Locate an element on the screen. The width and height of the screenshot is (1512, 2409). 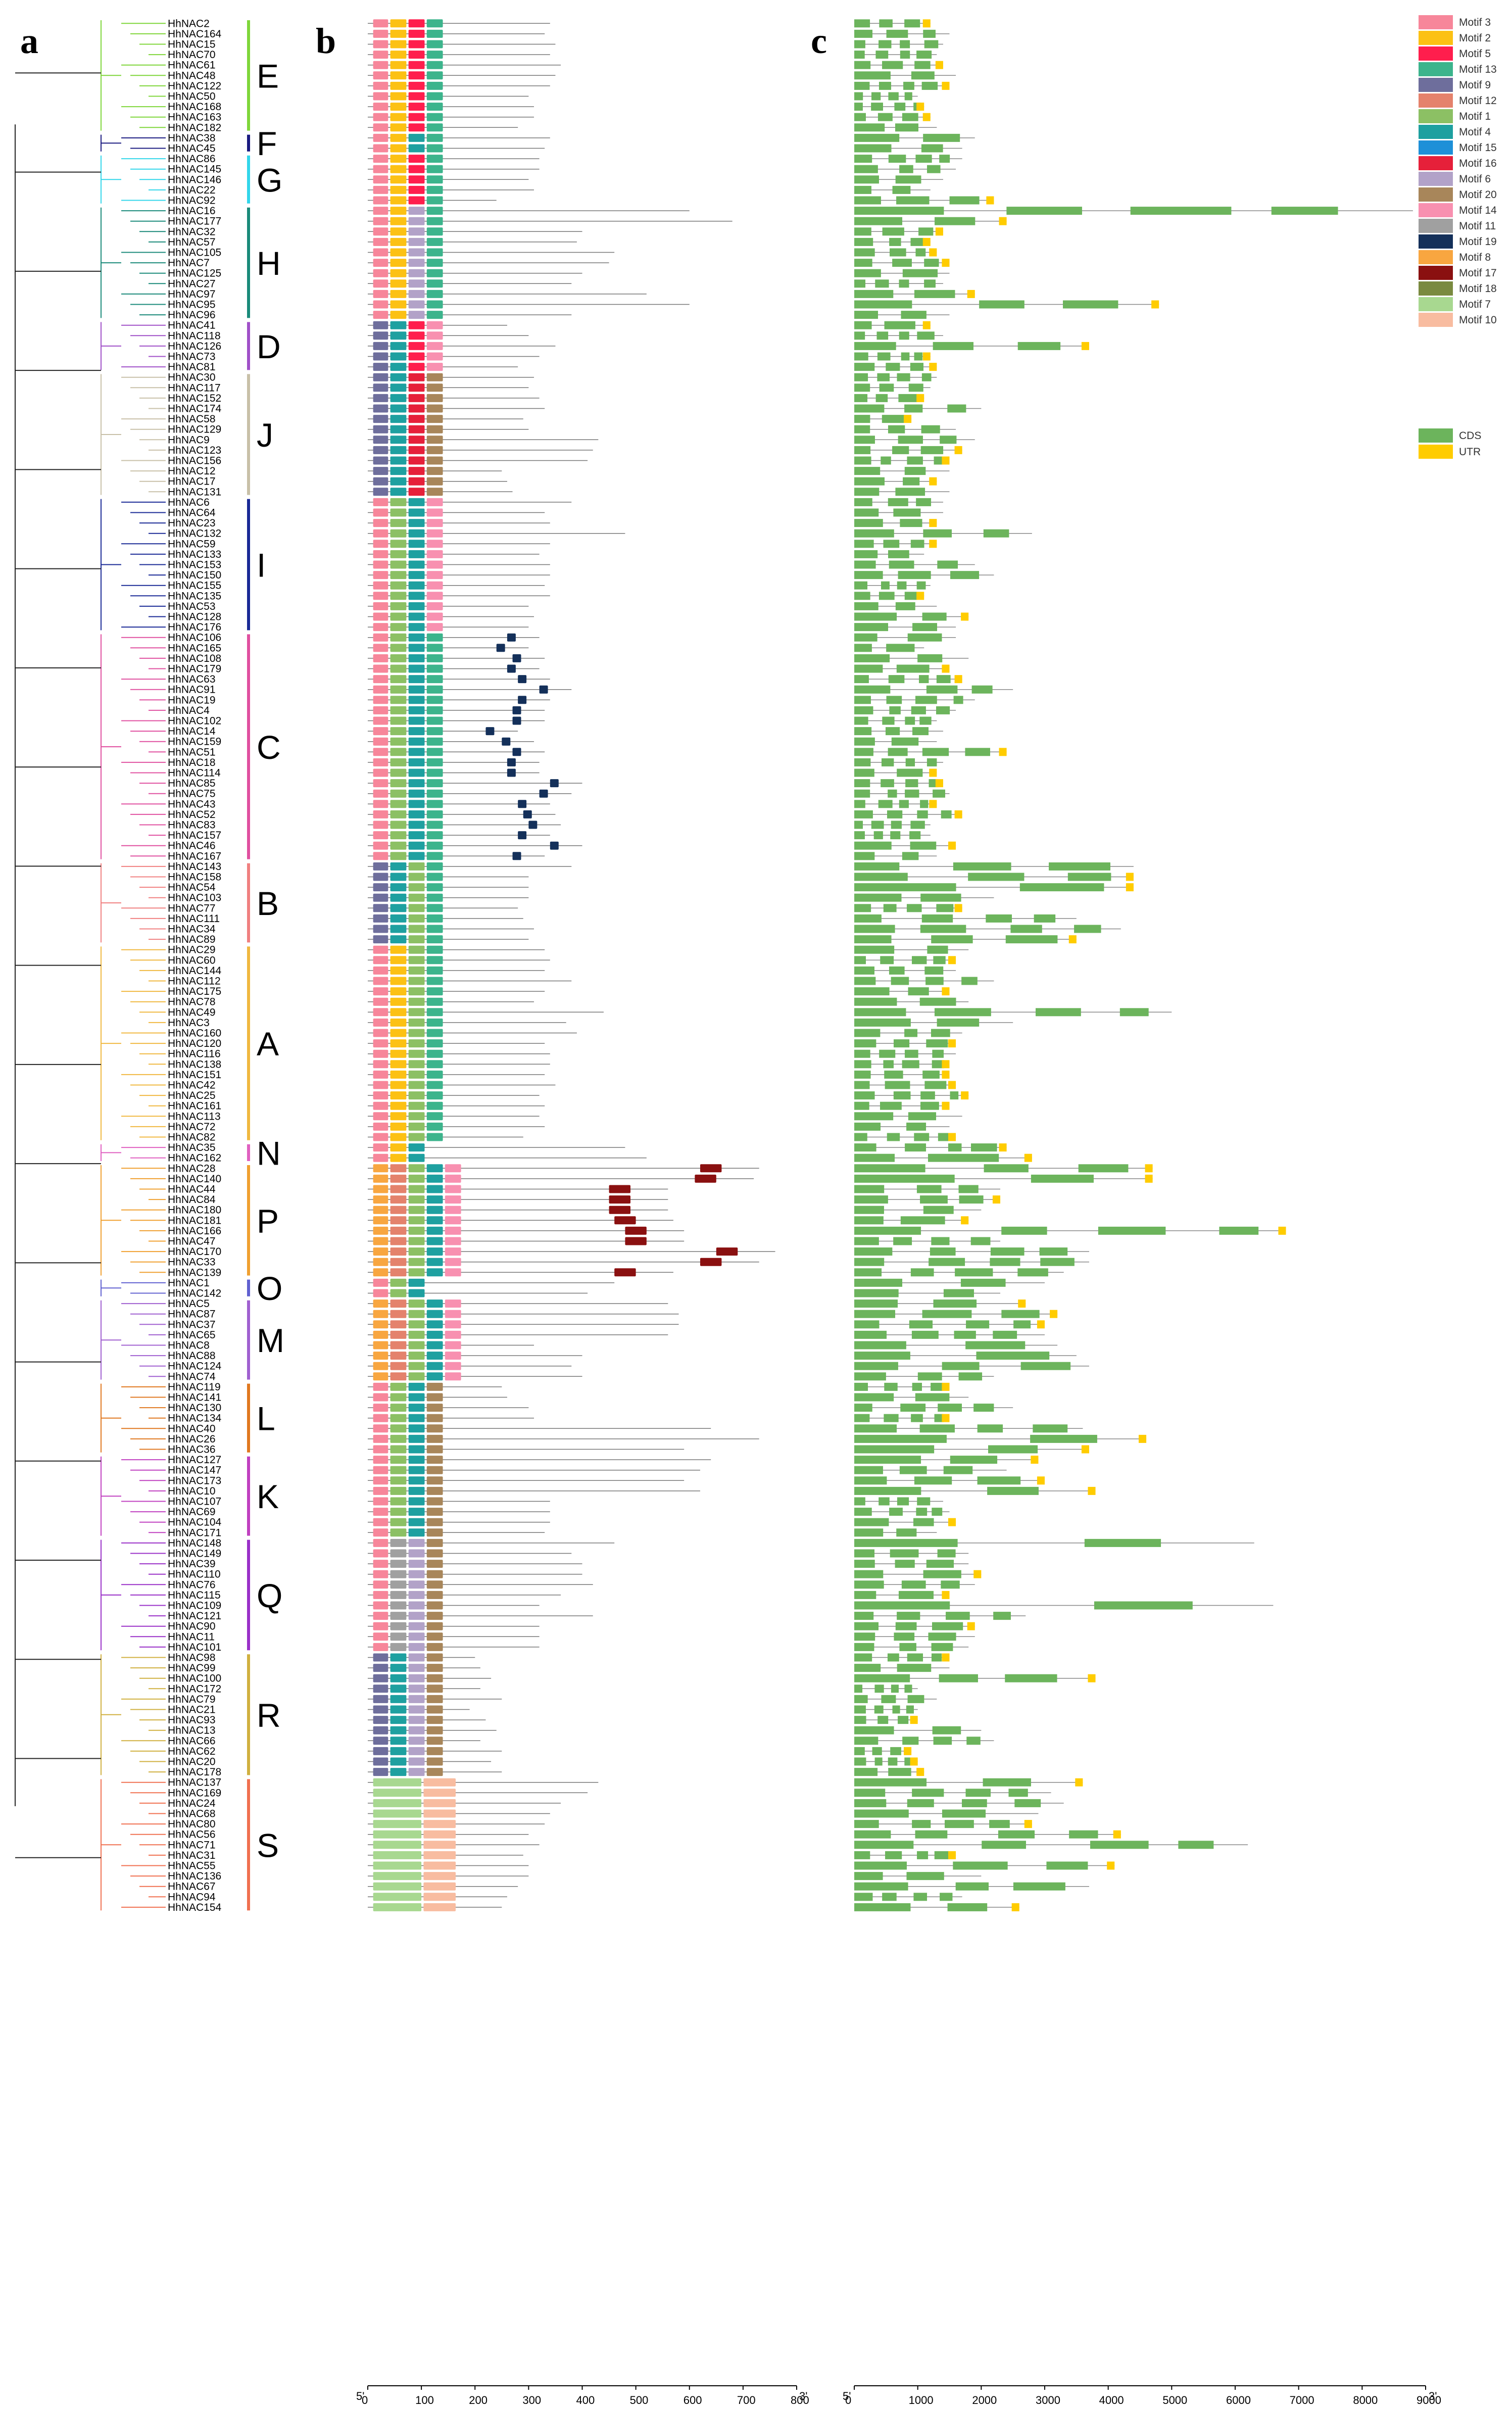
gene-label: HhNAC132 is located at coordinates (194, 534).